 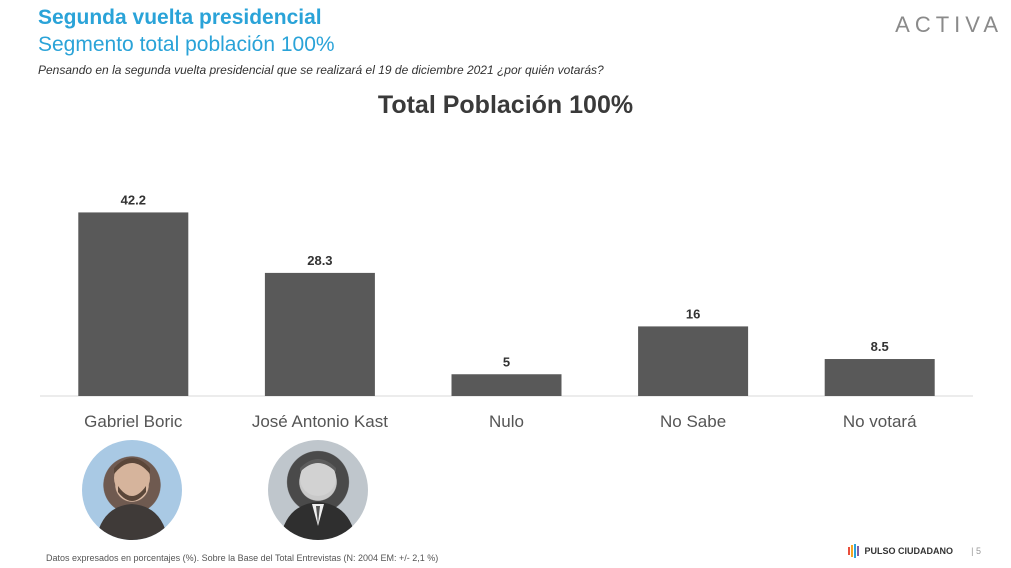 I want to click on data-label-4: 8.5, so click(x=880, y=346).